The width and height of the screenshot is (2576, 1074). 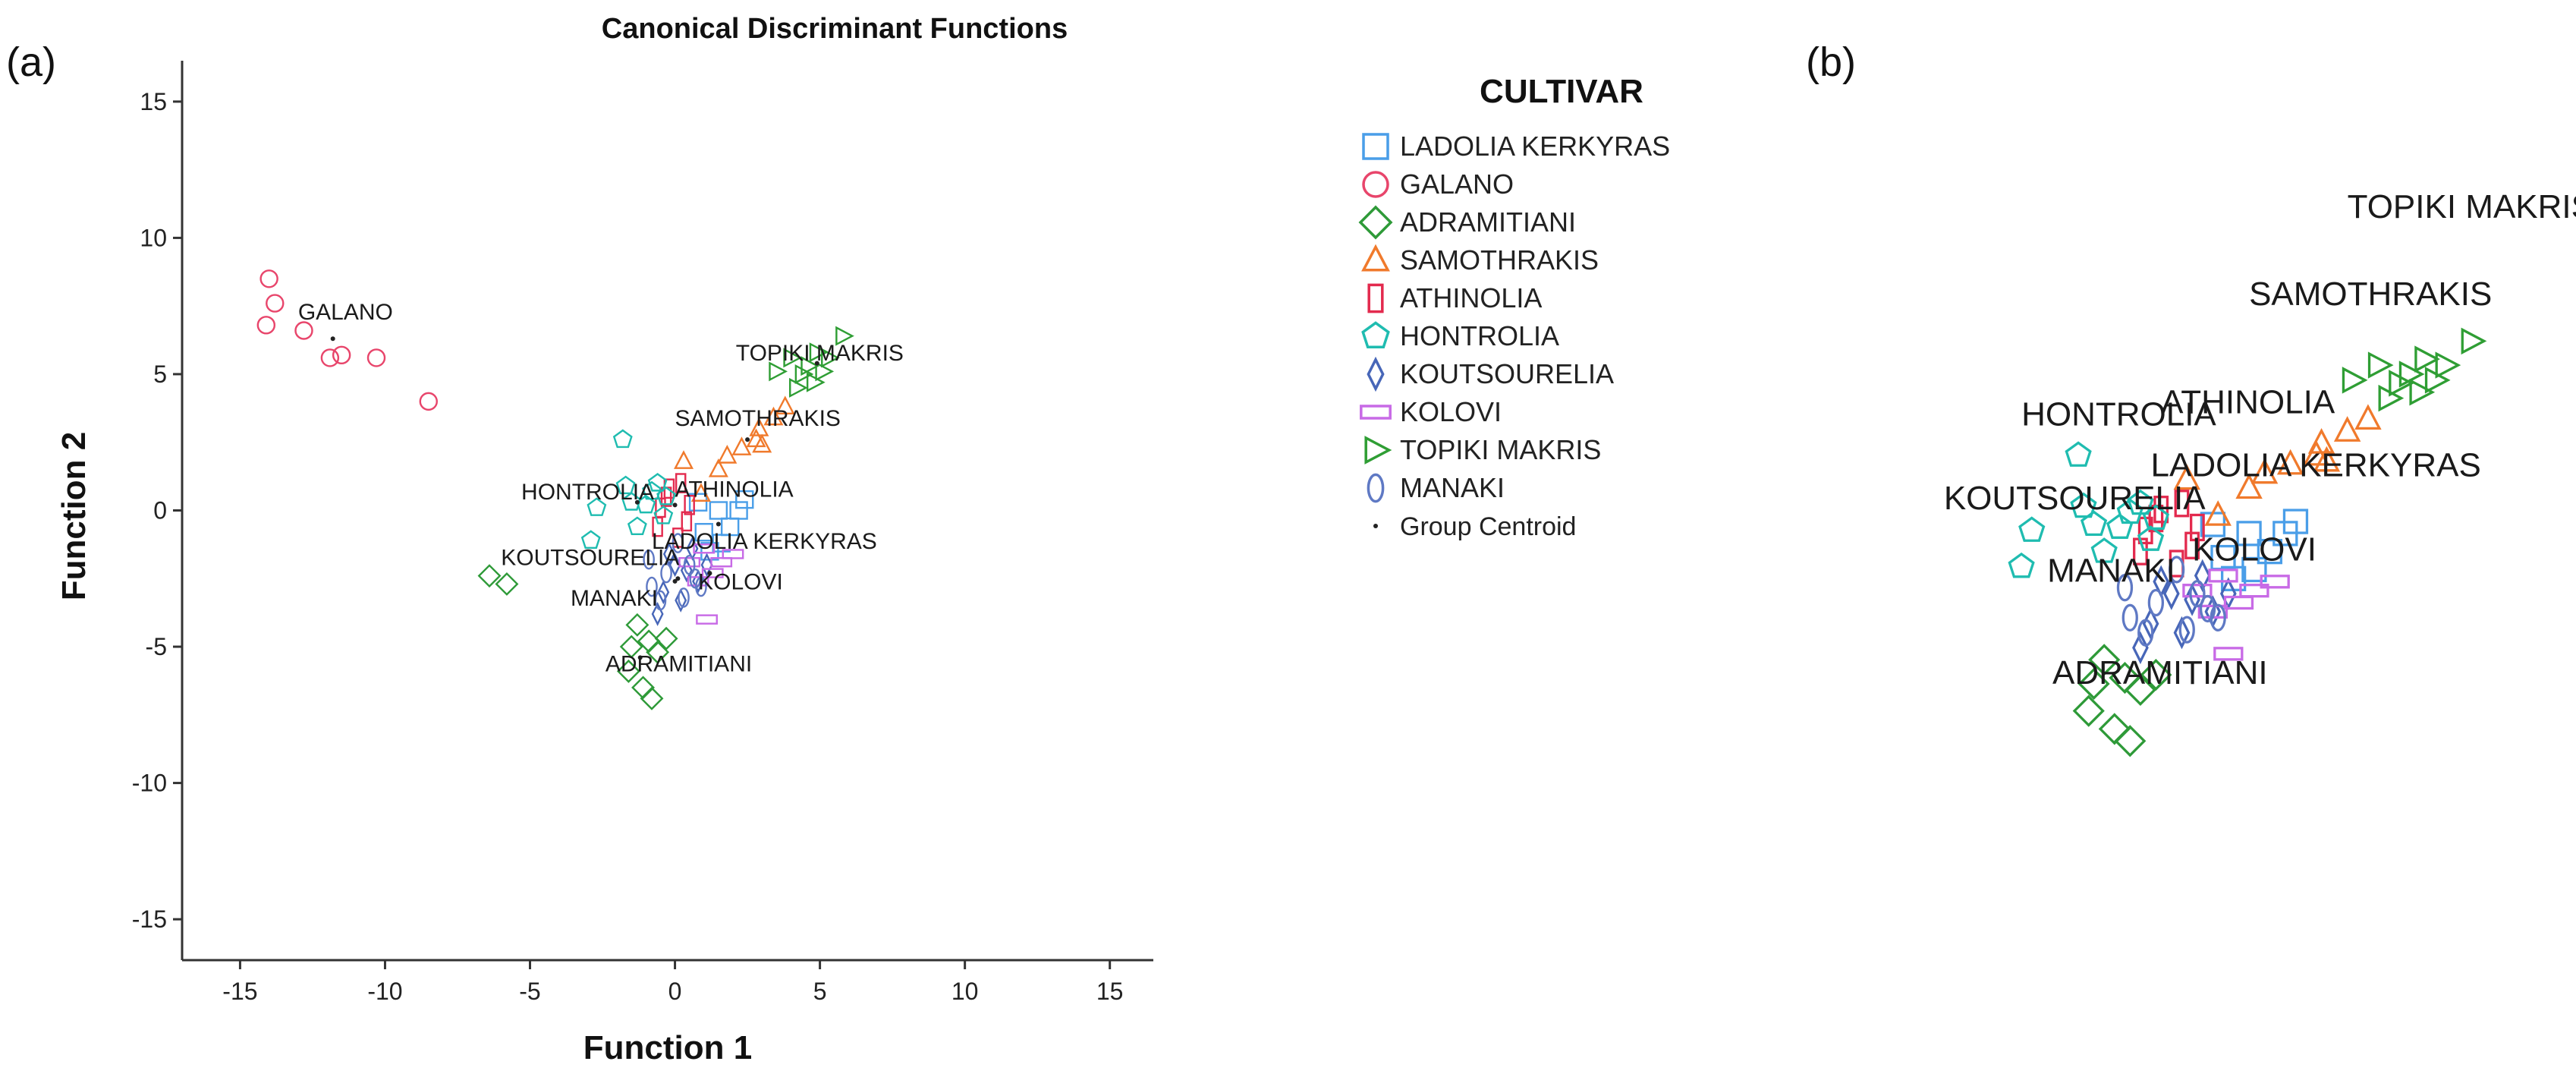 I want to click on x-tick-label: 0, so click(x=675, y=991).